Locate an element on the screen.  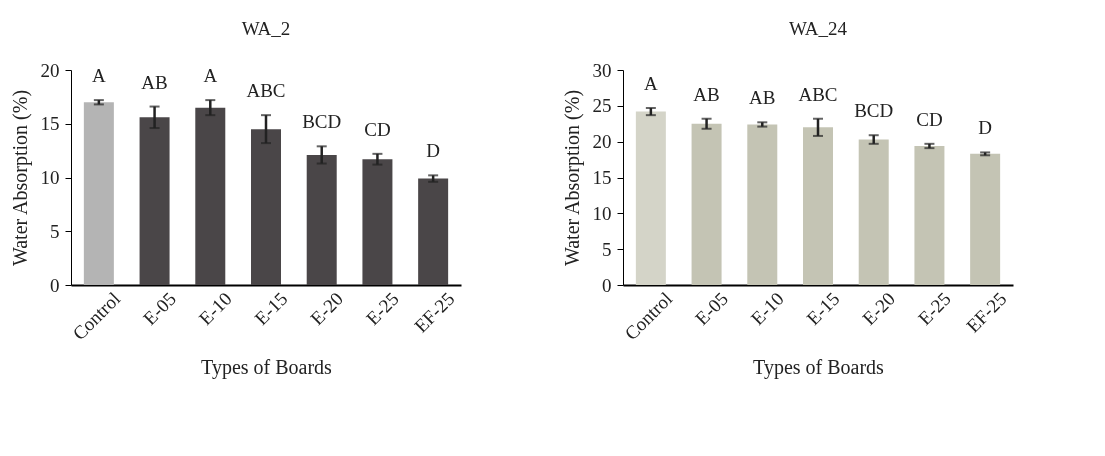
y-tick-label: 25 is located at coordinates (602, 106).